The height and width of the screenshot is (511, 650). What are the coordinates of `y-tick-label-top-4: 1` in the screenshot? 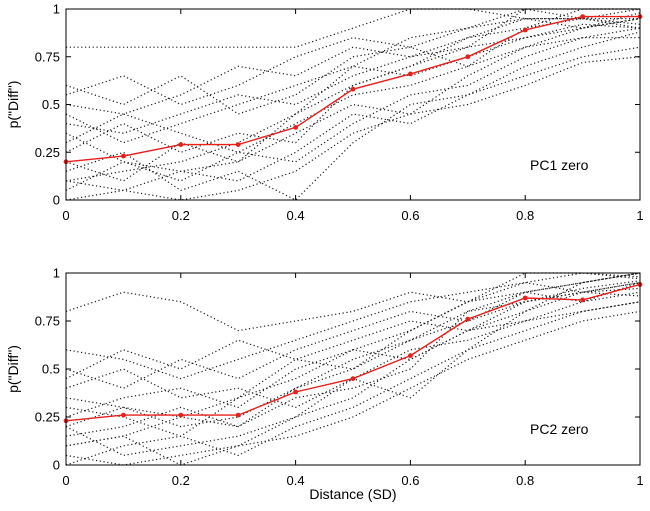 It's located at (56, 9).